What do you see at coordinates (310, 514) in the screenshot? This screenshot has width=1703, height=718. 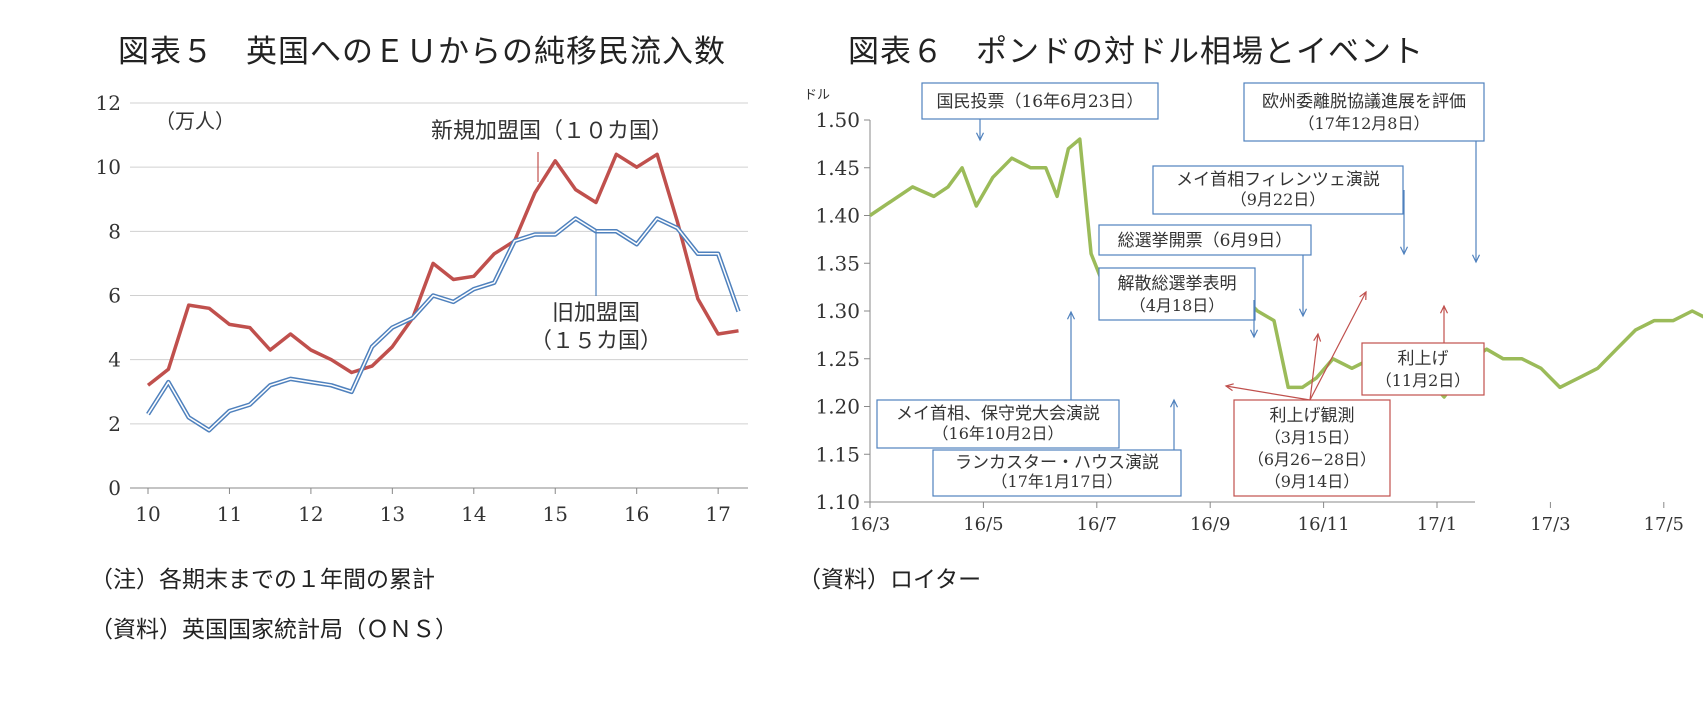 I see `x-tick-label: 12` at bounding box center [310, 514].